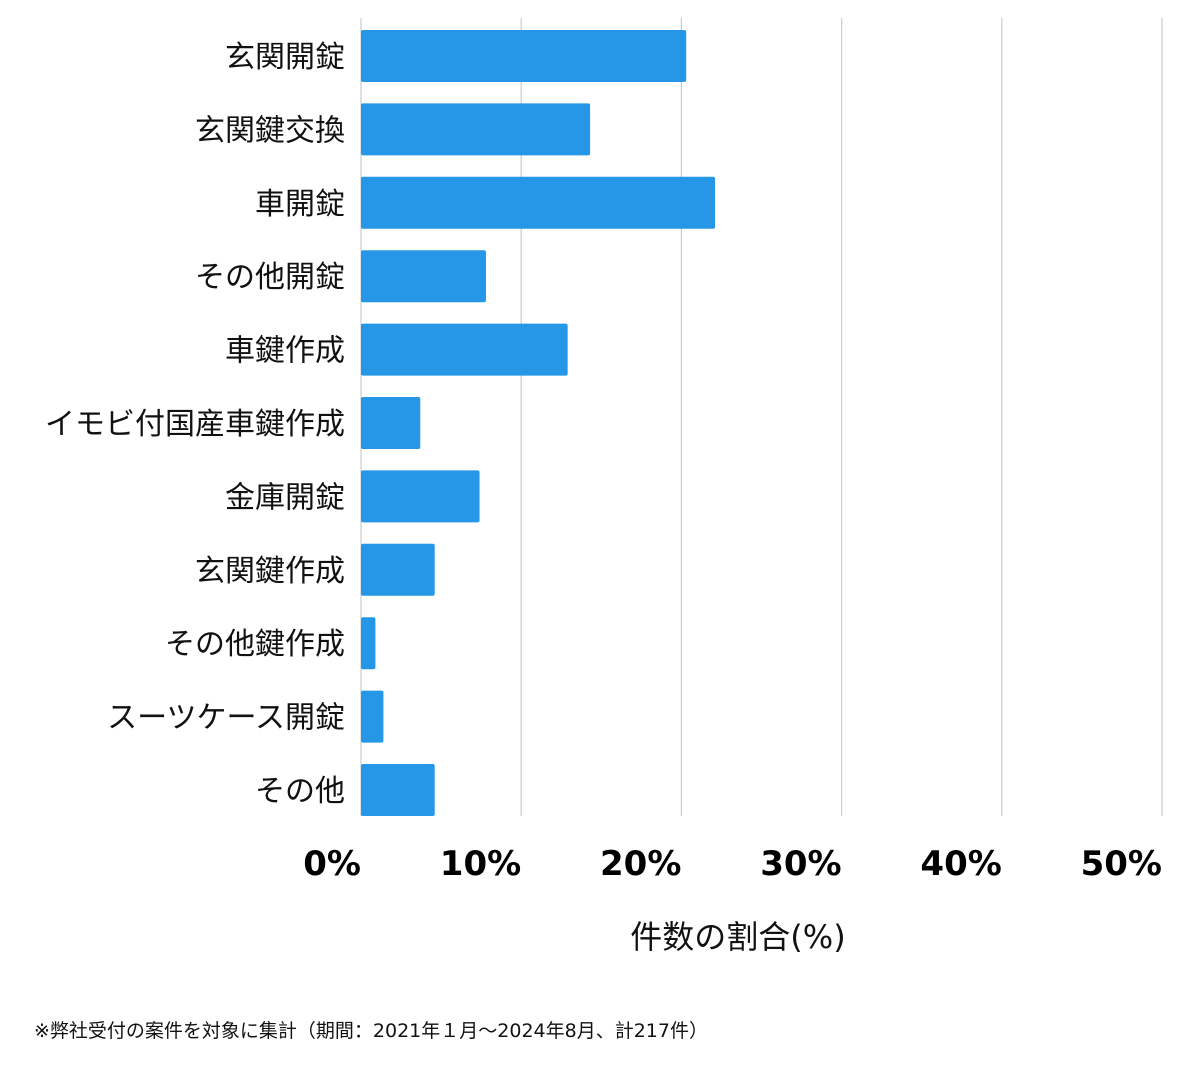 This screenshot has height=1073, width=1200. I want to click on category-label: その他, so click(300, 791).